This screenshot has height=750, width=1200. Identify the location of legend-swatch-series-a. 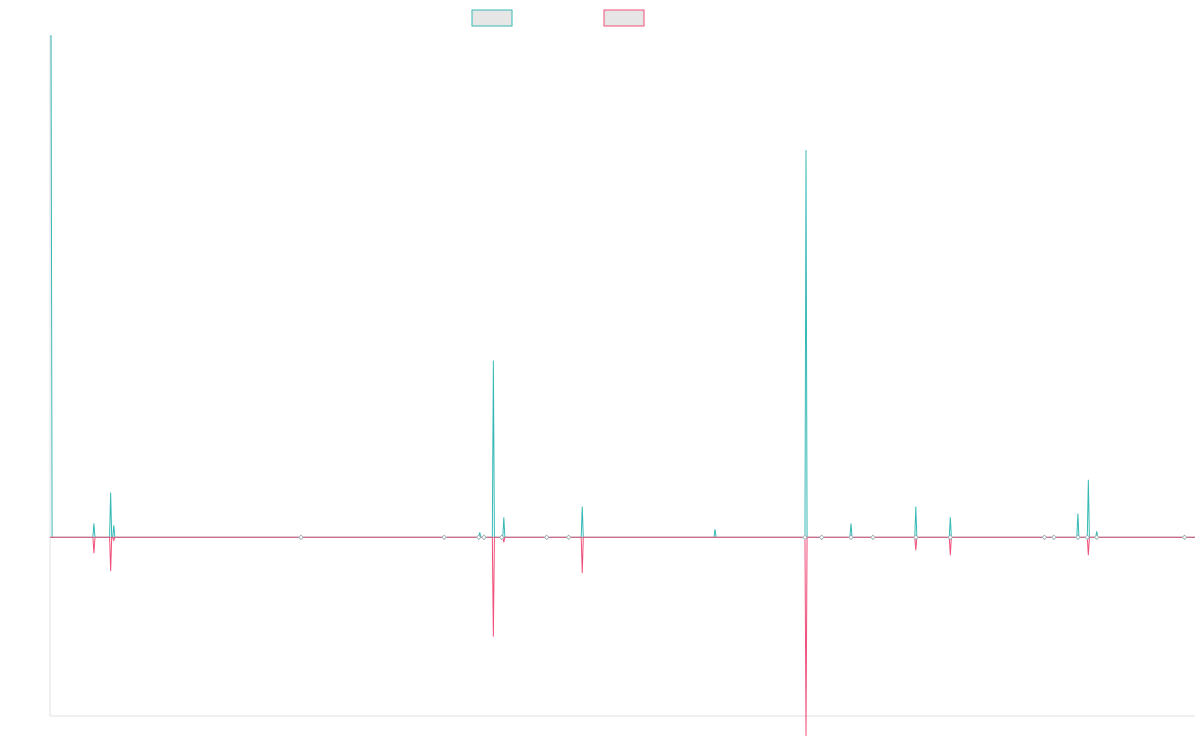
(492, 18).